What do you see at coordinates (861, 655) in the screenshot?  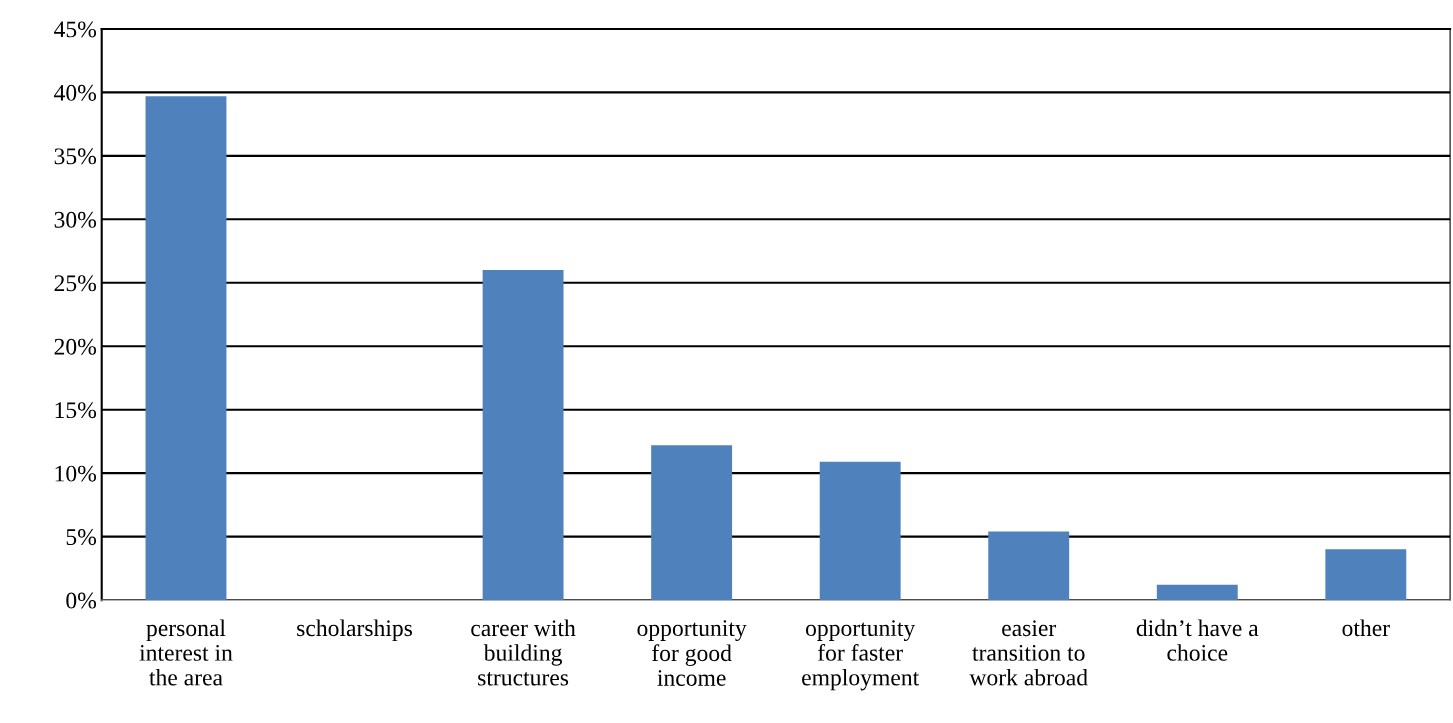 I see `x-tick-label: opportunity for faster employment` at bounding box center [861, 655].